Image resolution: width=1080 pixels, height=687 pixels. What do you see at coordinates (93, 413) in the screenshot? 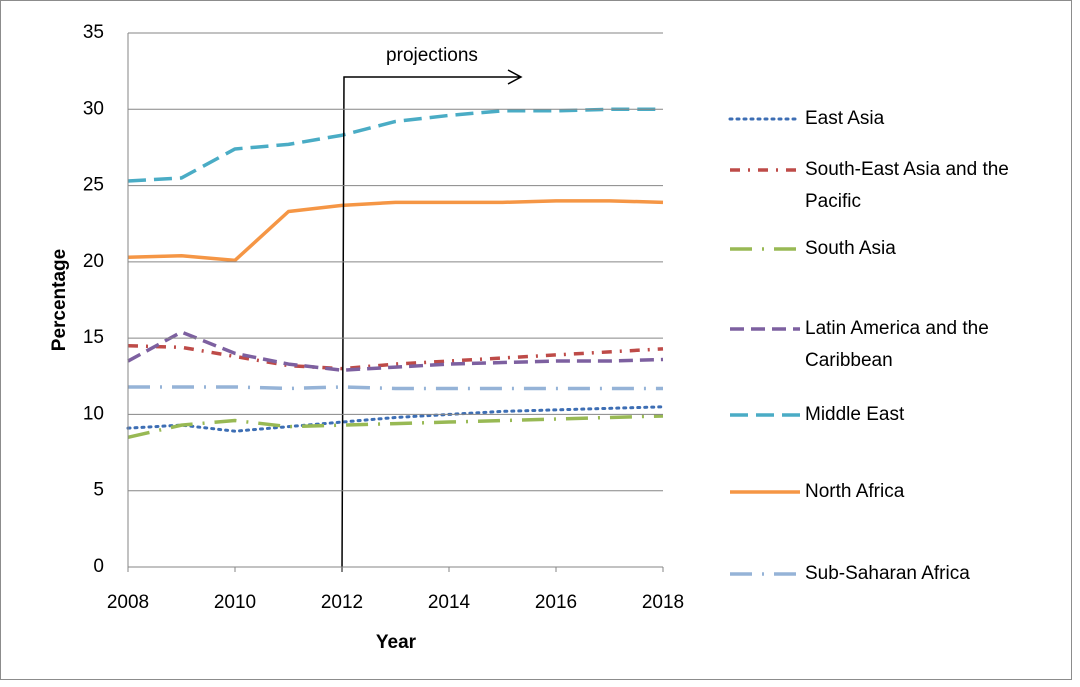
I see `y-tick-label: 10` at bounding box center [93, 413].